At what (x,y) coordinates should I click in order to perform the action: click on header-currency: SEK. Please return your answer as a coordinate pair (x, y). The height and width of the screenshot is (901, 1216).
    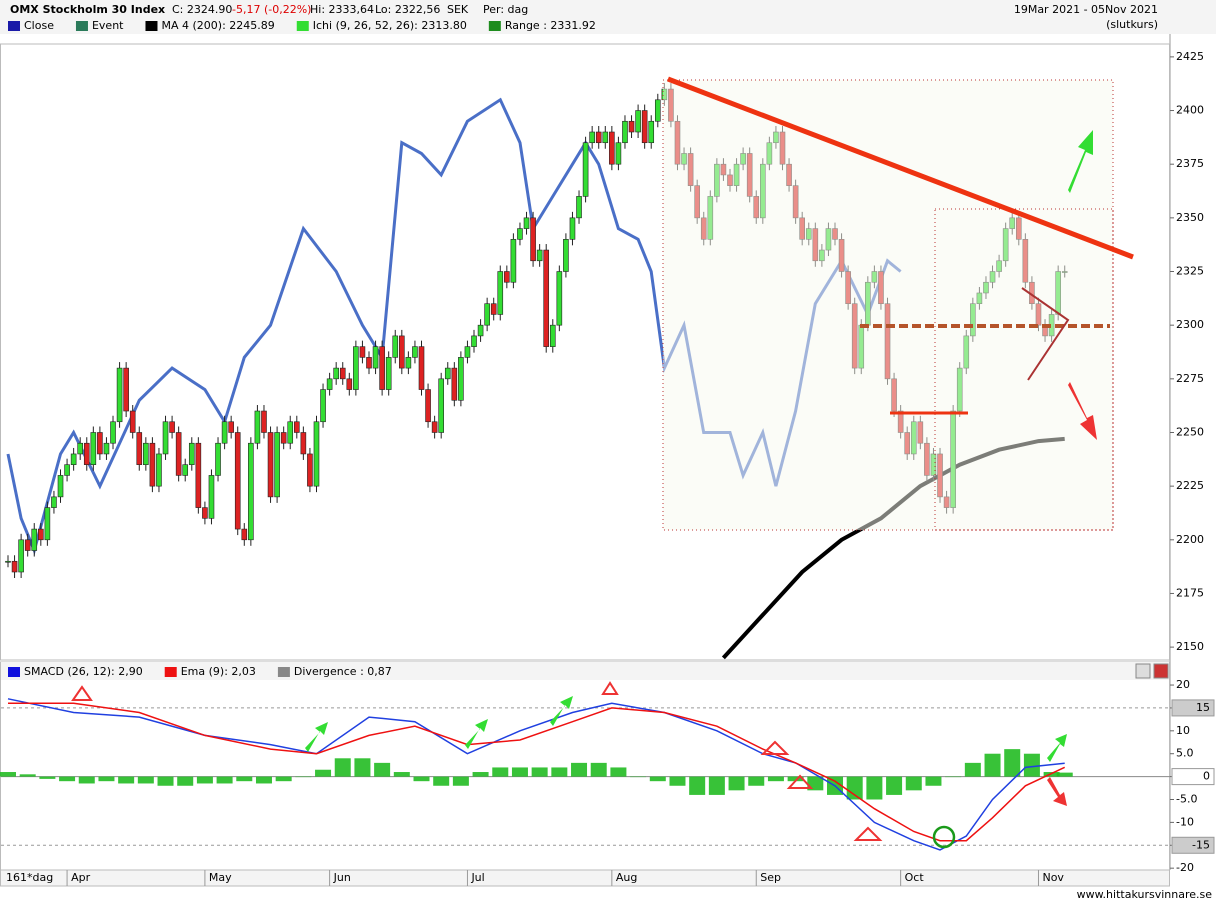
    Looking at the image, I should click on (458, 9).